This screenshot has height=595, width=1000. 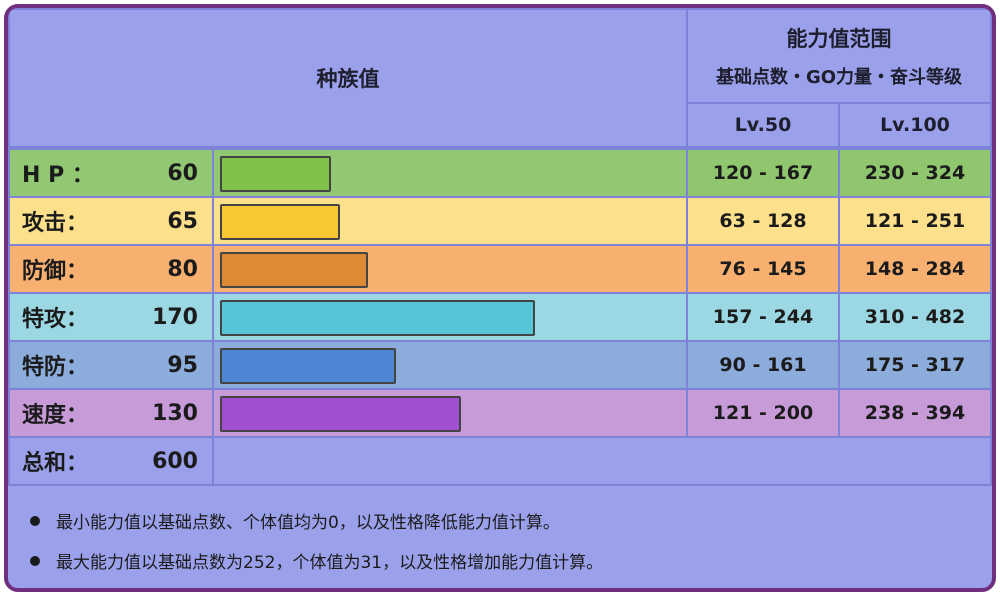 I want to click on lv50-range: 121 - 200, so click(x=763, y=413).